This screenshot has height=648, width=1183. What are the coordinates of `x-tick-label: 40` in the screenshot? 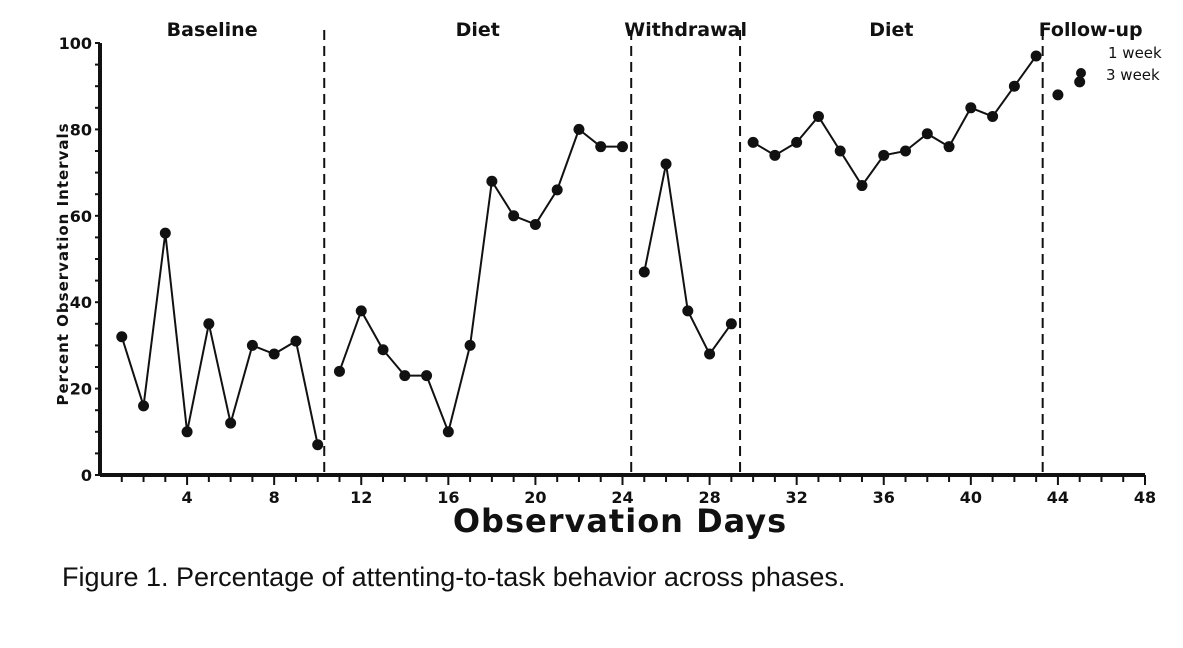 It's located at (971, 497).